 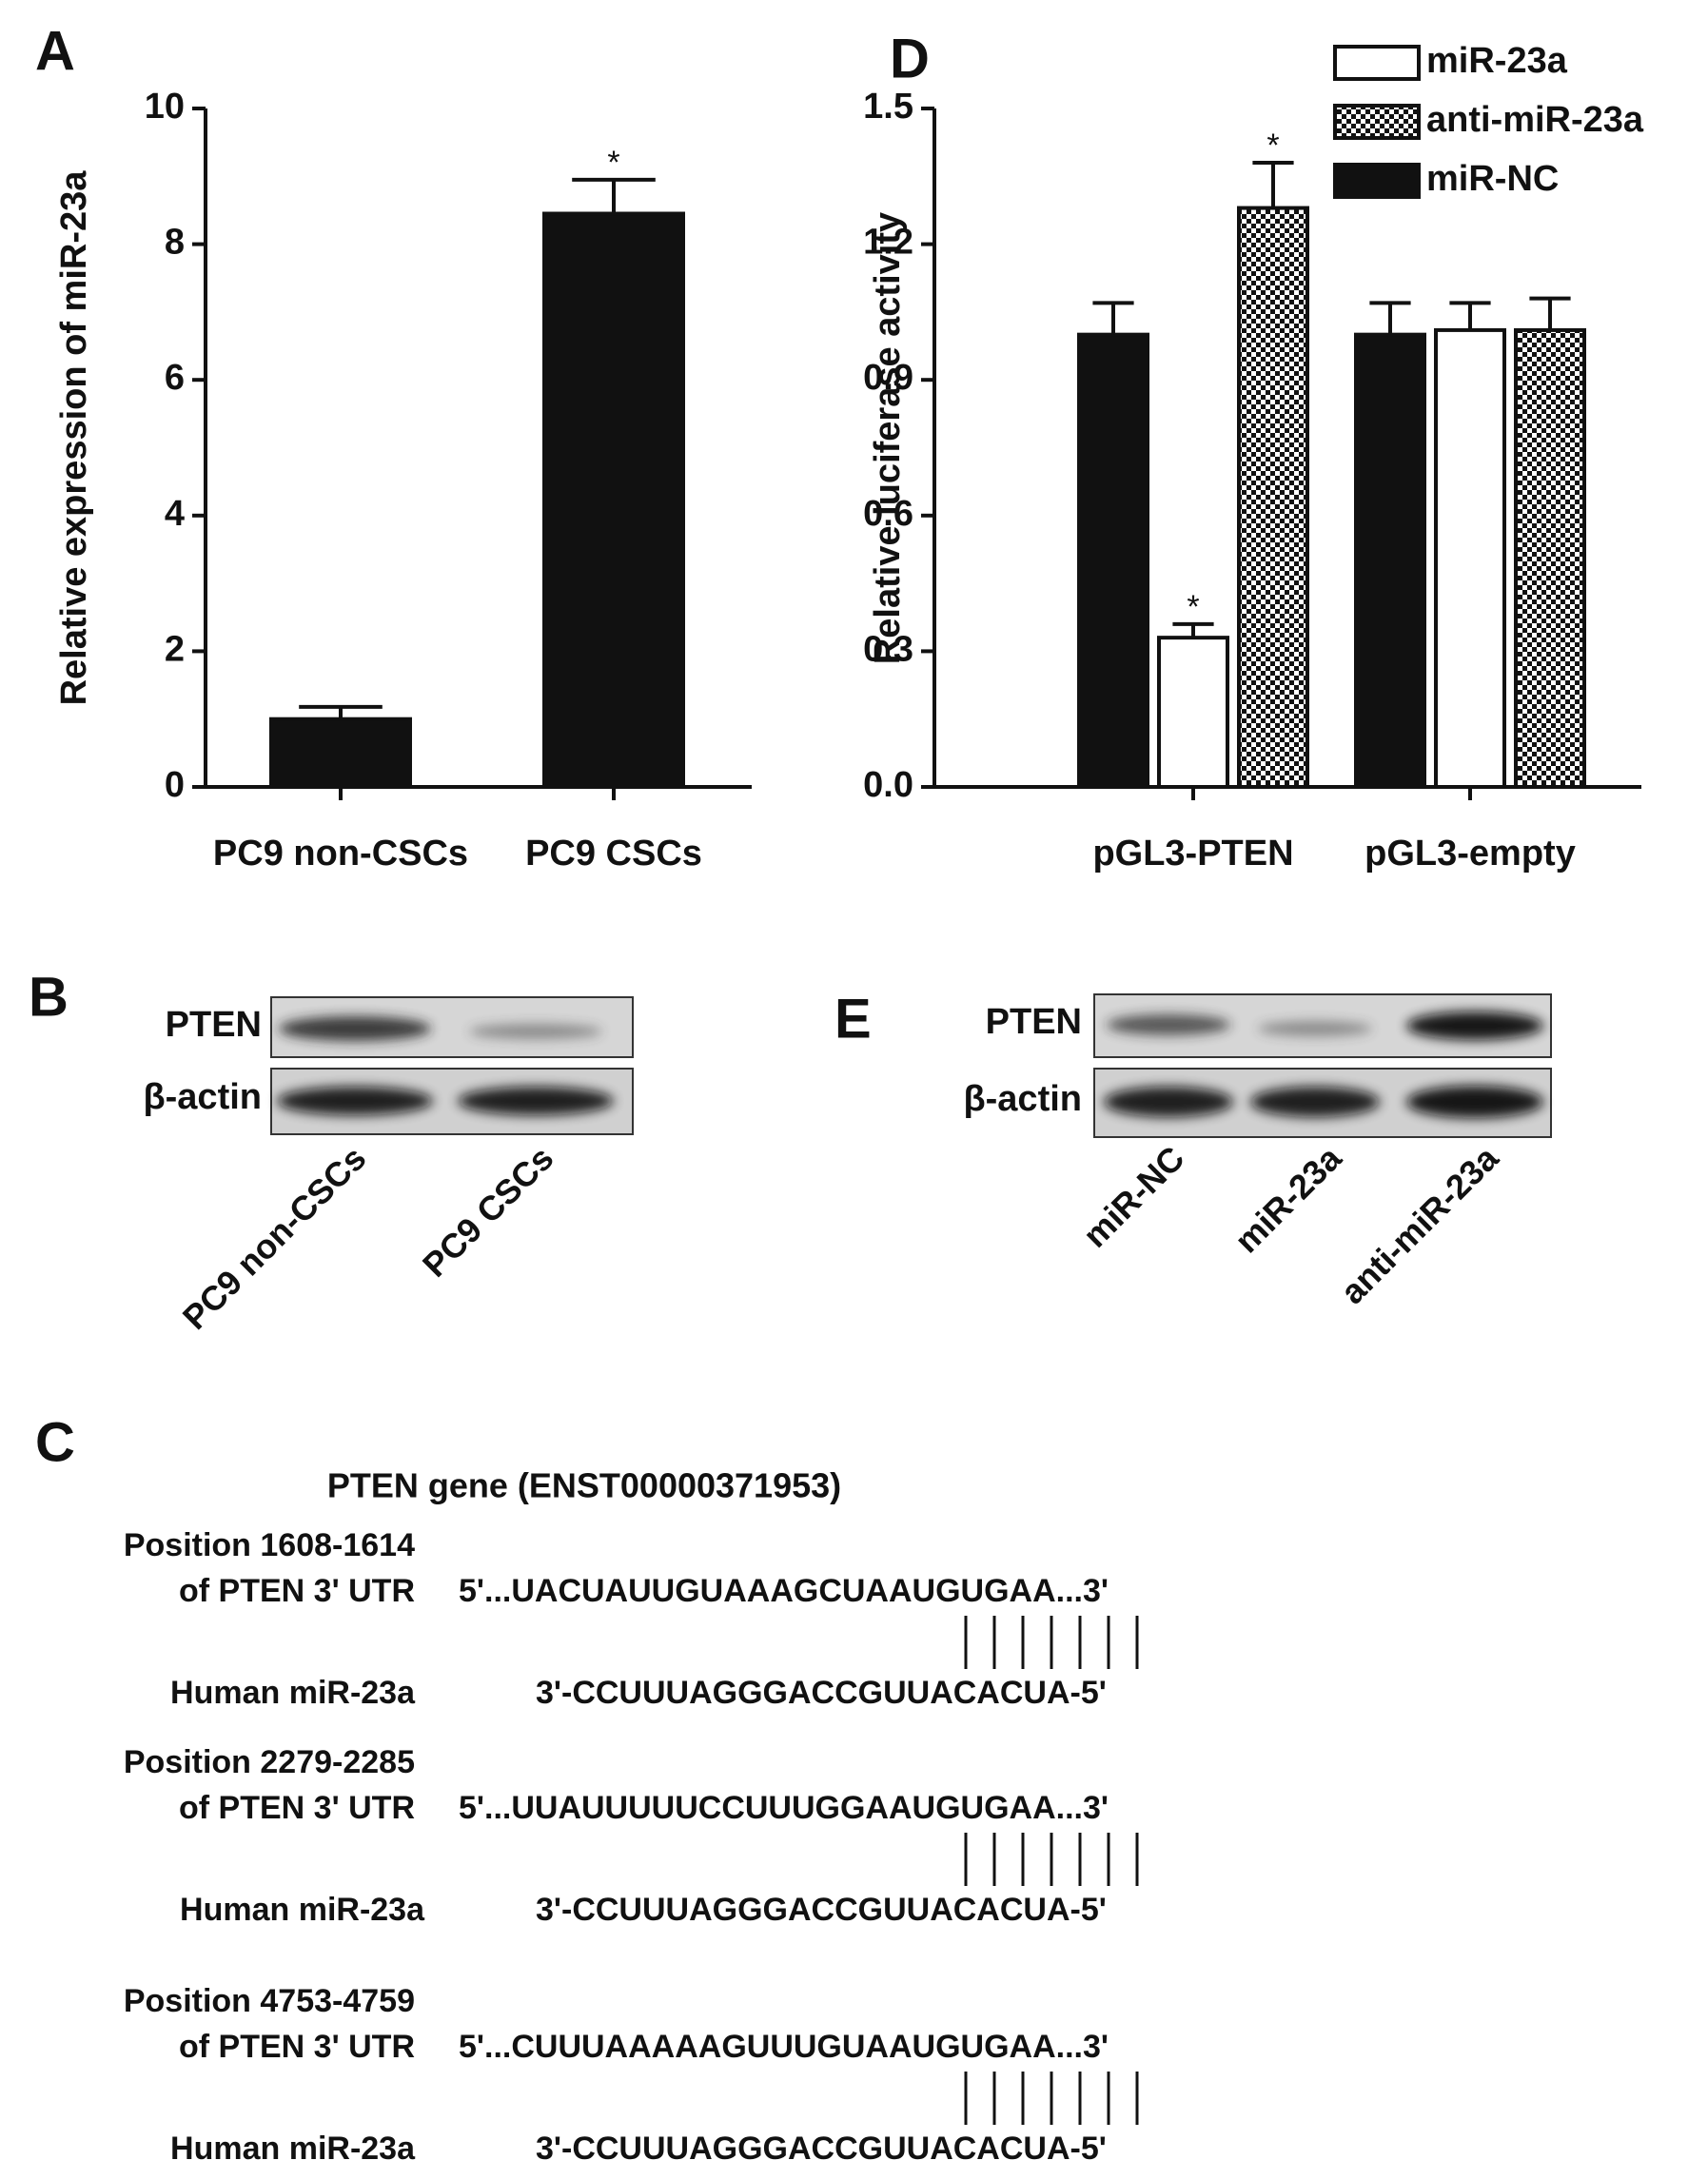 I want to click on x-tick-label: pGL3-empty, so click(x=1470, y=854).